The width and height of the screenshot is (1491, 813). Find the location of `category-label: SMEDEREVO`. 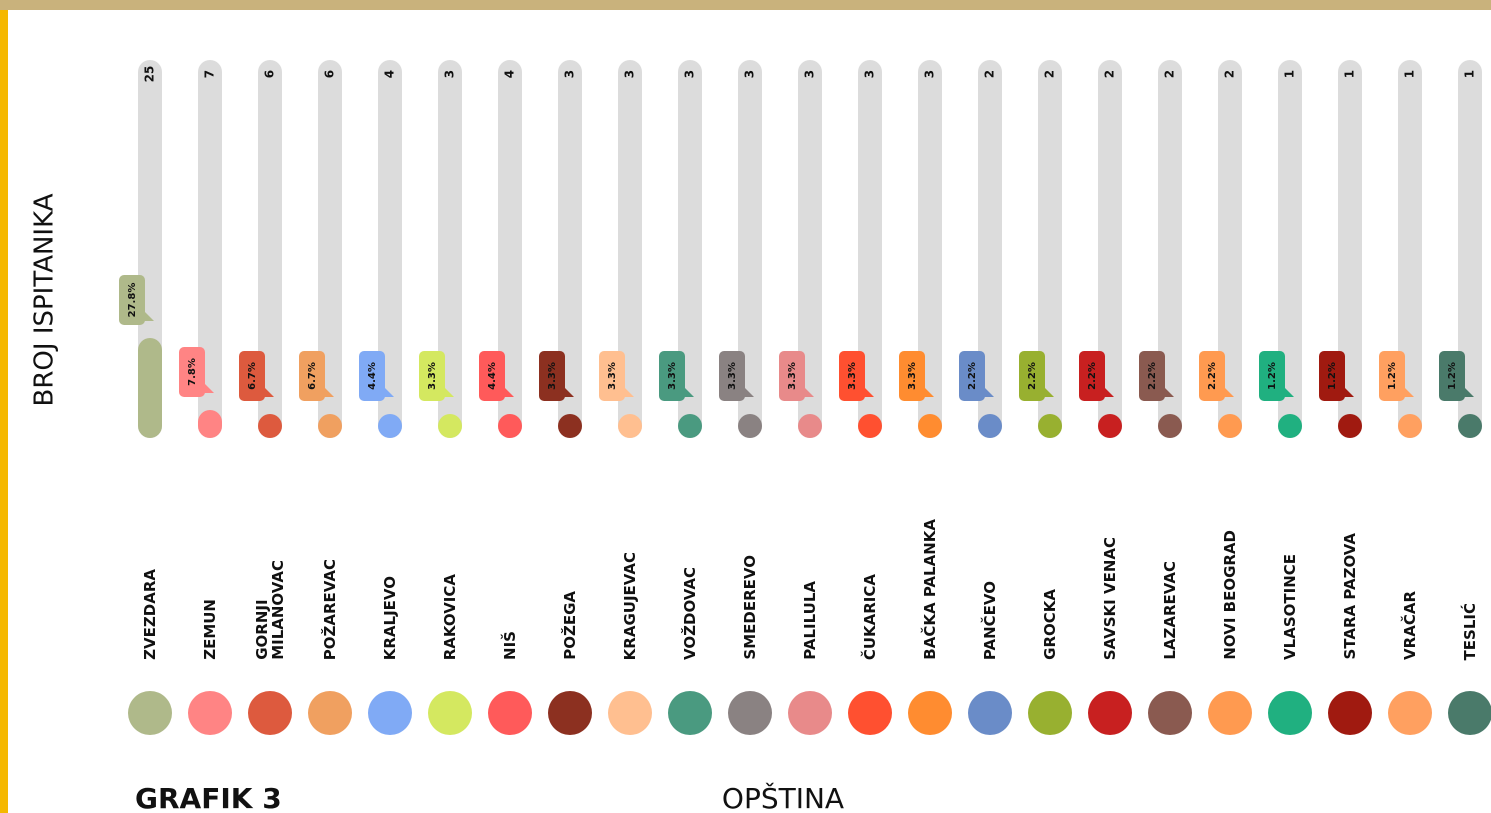

category-label: SMEDEREVO is located at coordinates (750, 607).